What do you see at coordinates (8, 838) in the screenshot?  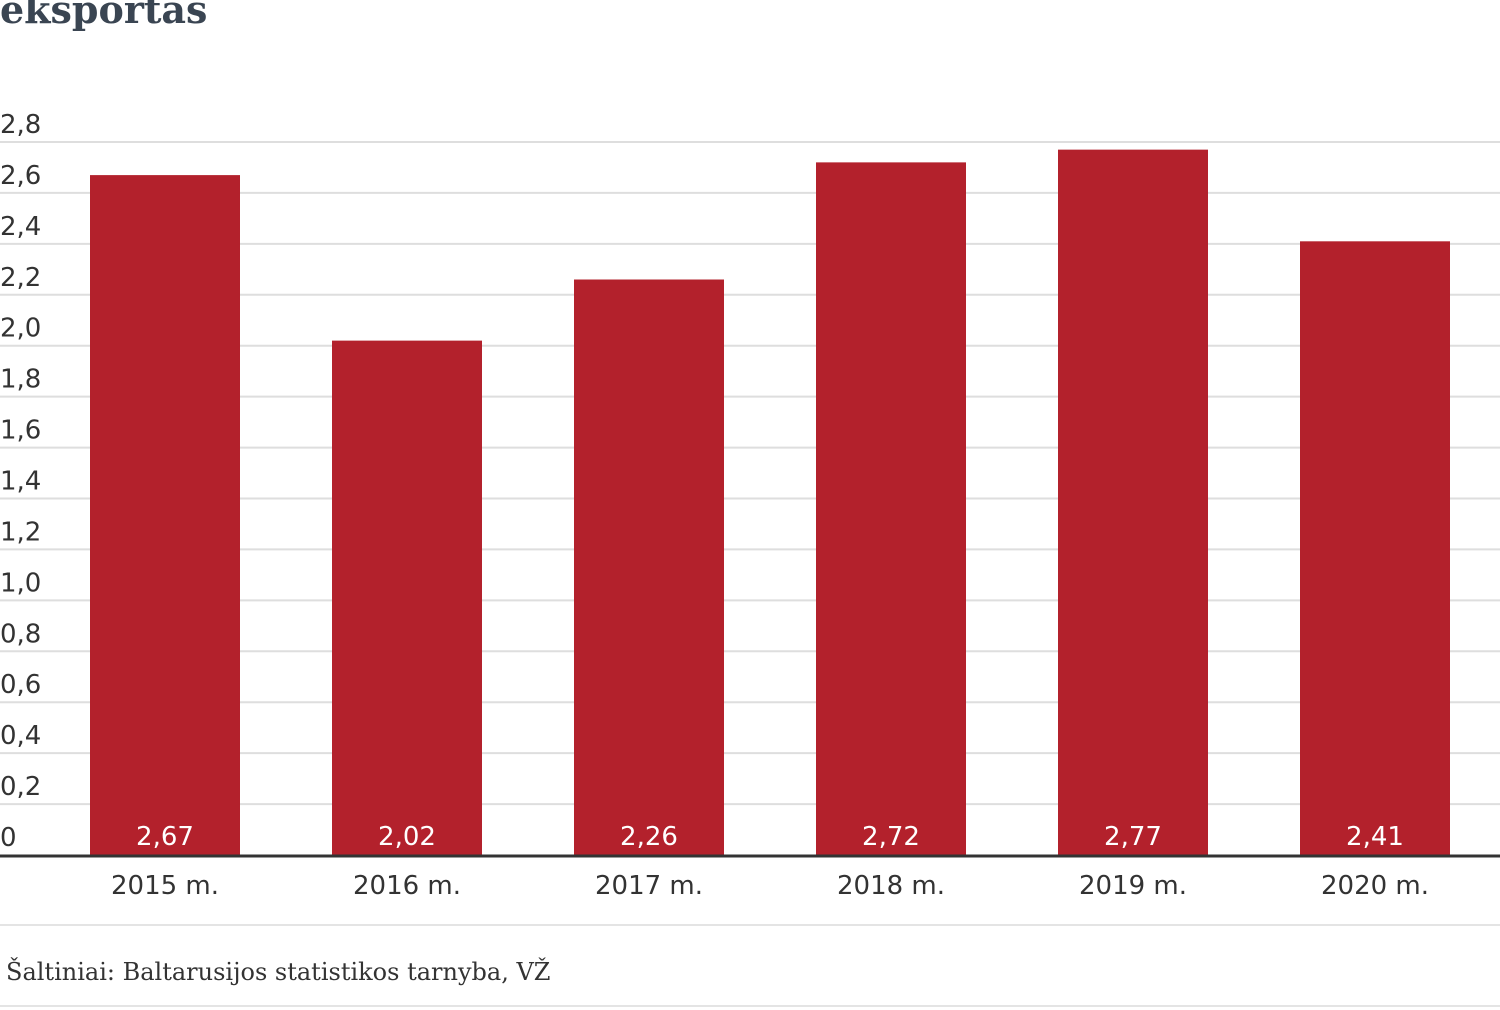 I see `y-tick-label: 0` at bounding box center [8, 838].